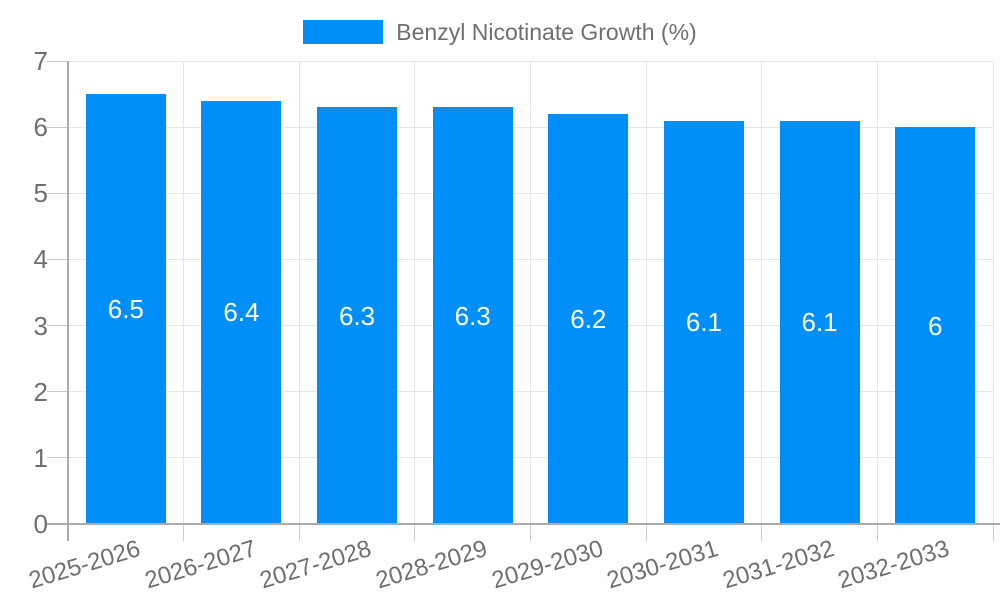 The image size is (1000, 600). What do you see at coordinates (200, 565) in the screenshot?
I see `x-axis-label: 2026-2027` at bounding box center [200, 565].